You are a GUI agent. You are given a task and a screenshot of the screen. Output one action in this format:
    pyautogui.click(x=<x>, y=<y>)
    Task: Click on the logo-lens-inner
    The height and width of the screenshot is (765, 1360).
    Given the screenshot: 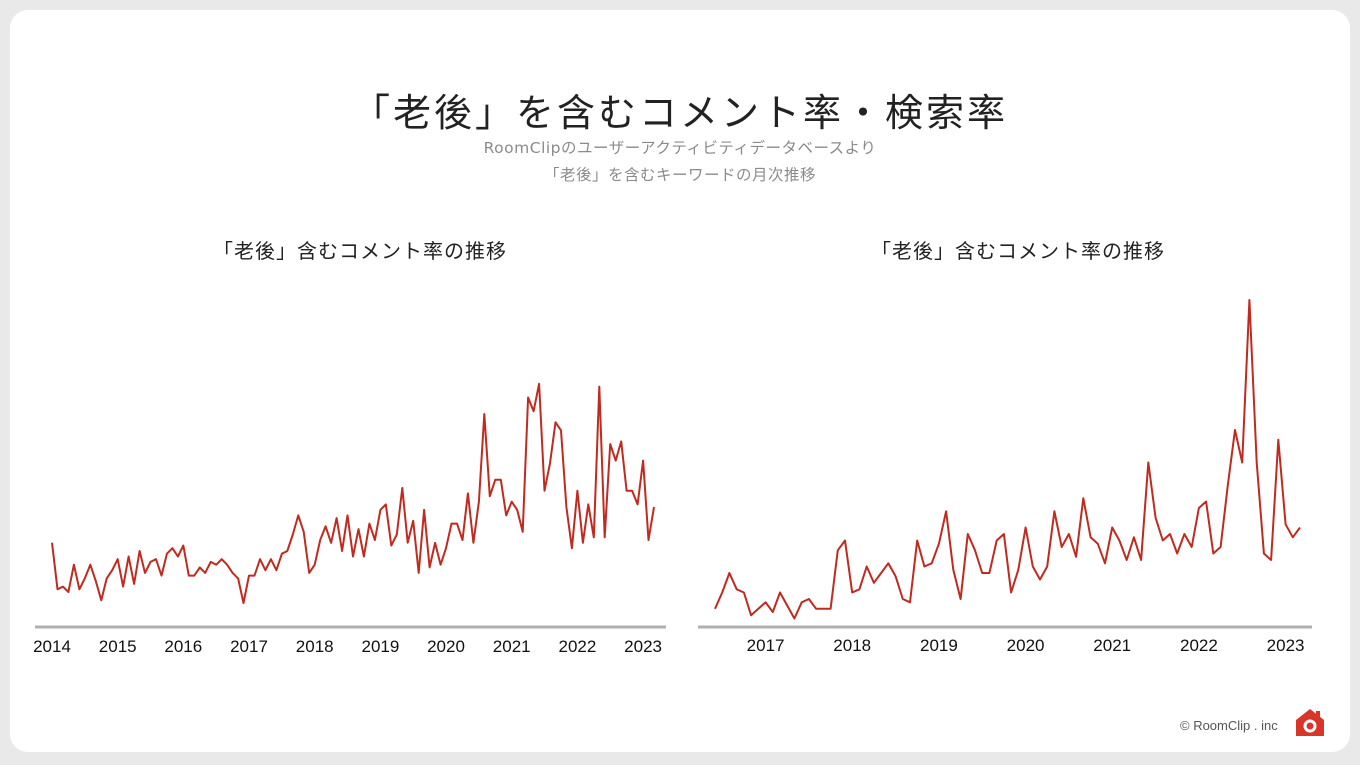 What is the action you would take?
    pyautogui.click(x=1310, y=726)
    